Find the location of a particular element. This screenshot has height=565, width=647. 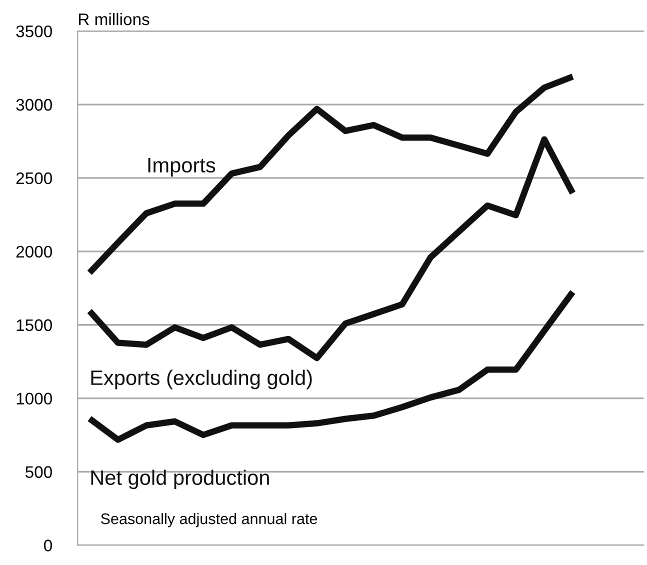

y-axis-title: R millions is located at coordinates (114, 19).